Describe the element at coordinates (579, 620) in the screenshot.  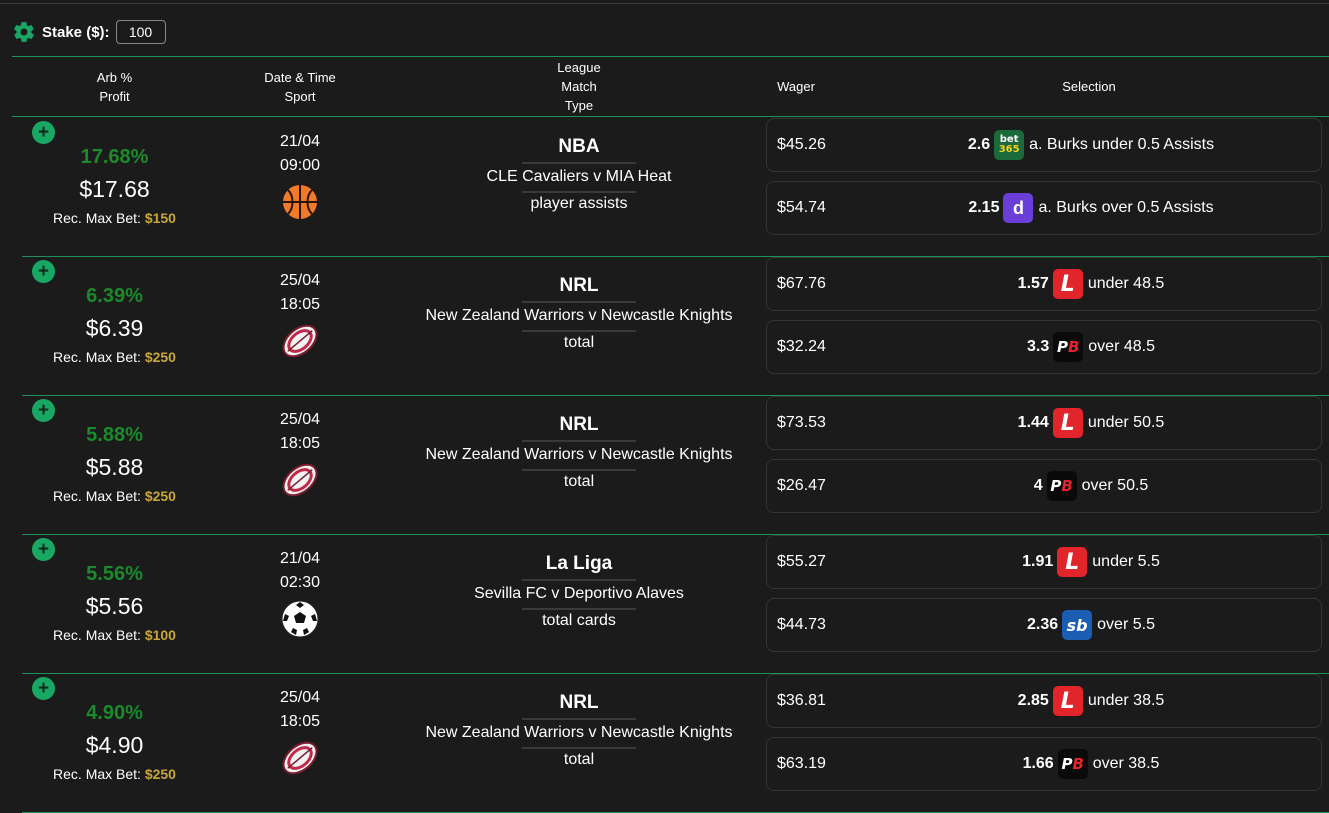
I see `market-type: total cards` at that location.